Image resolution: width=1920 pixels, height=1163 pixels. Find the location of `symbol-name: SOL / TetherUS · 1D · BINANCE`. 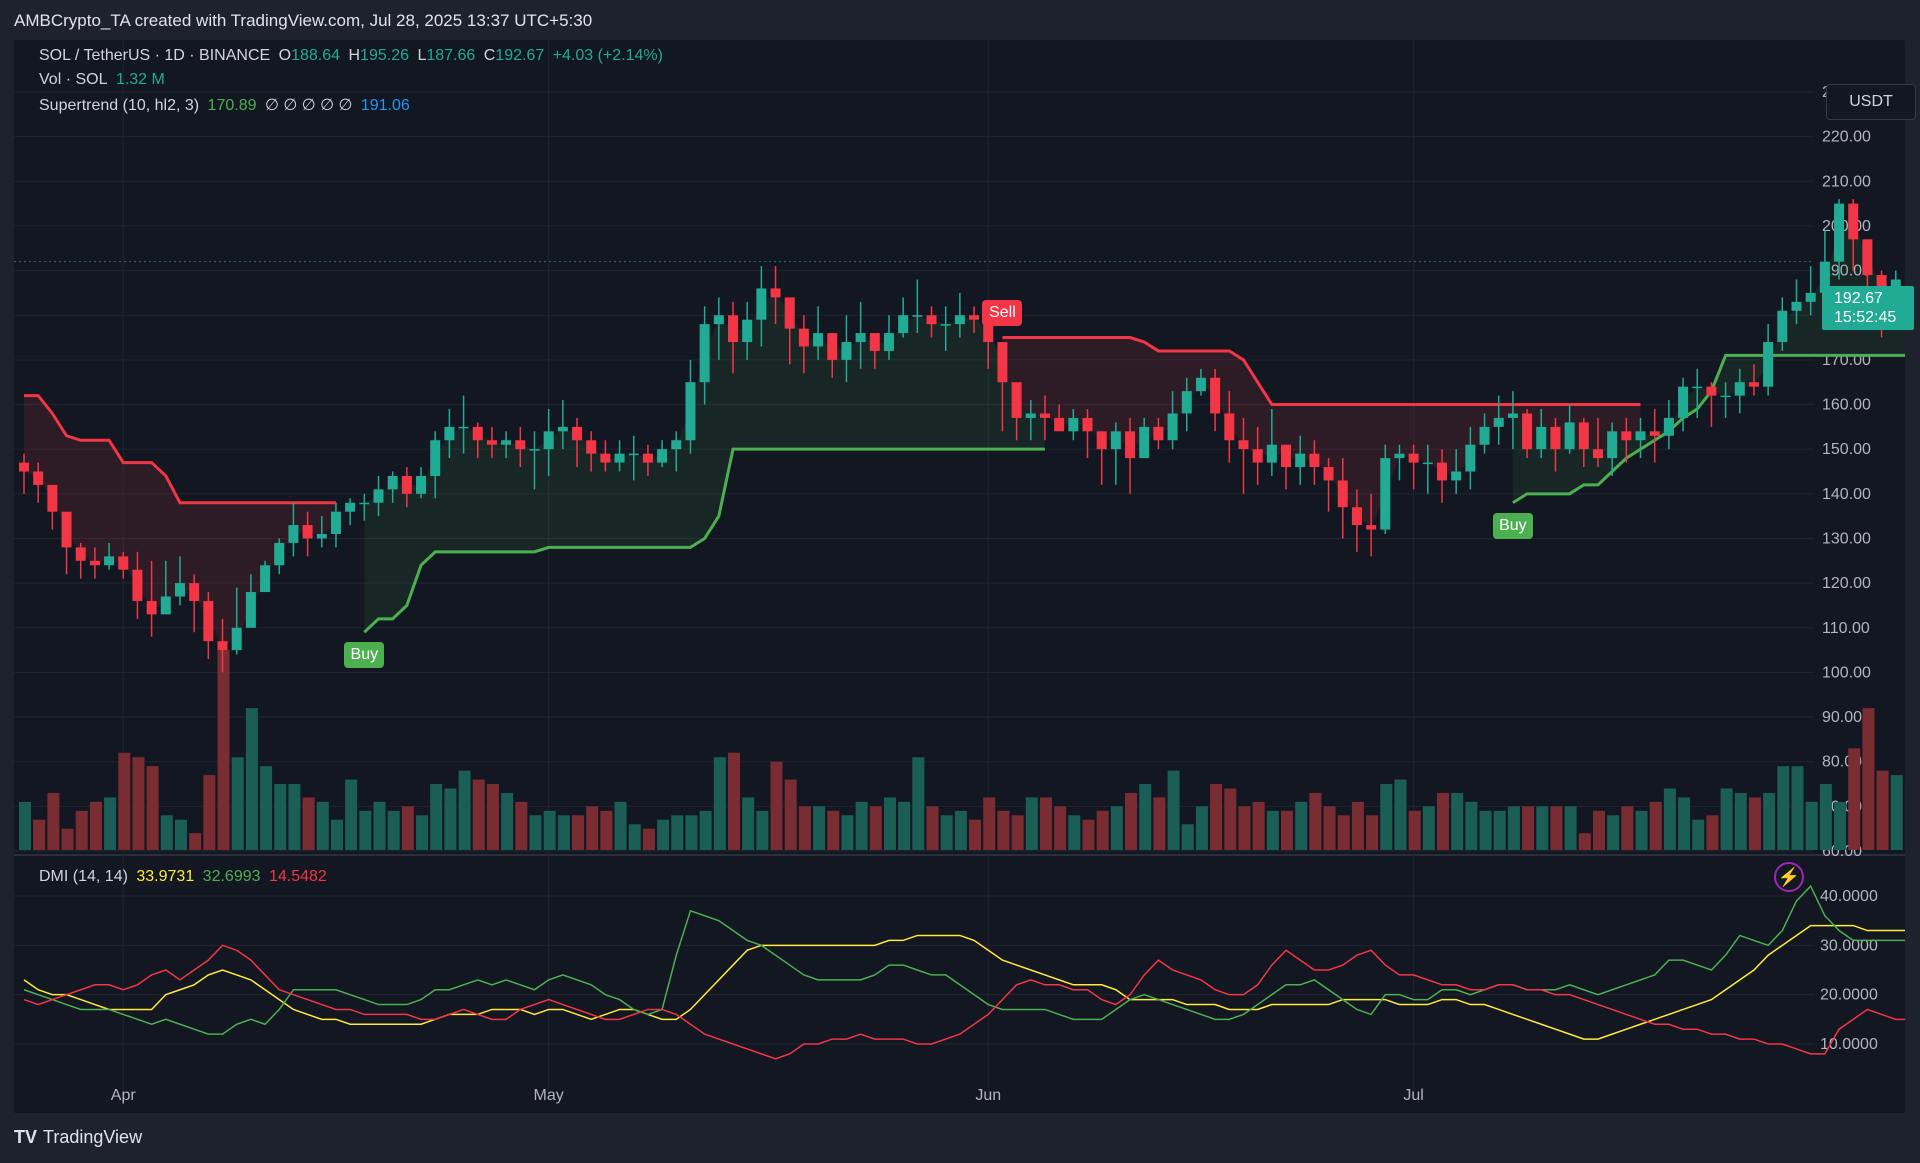

symbol-name: SOL / TetherUS · 1D · BINANCE is located at coordinates (155, 55).